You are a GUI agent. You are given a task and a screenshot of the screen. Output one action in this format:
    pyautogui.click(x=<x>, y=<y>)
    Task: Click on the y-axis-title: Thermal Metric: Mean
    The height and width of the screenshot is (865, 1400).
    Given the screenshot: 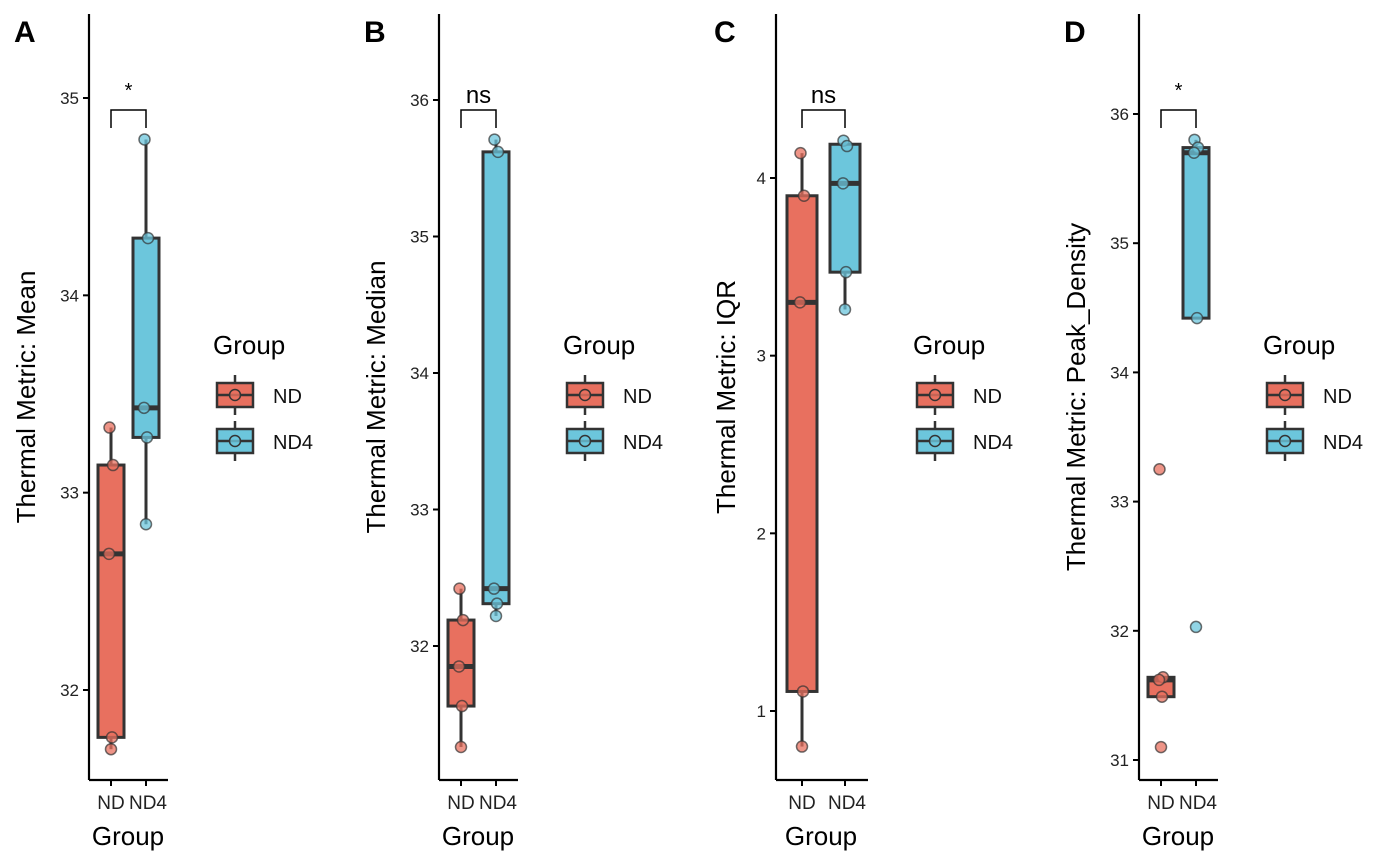 What is the action you would take?
    pyautogui.click(x=26, y=397)
    